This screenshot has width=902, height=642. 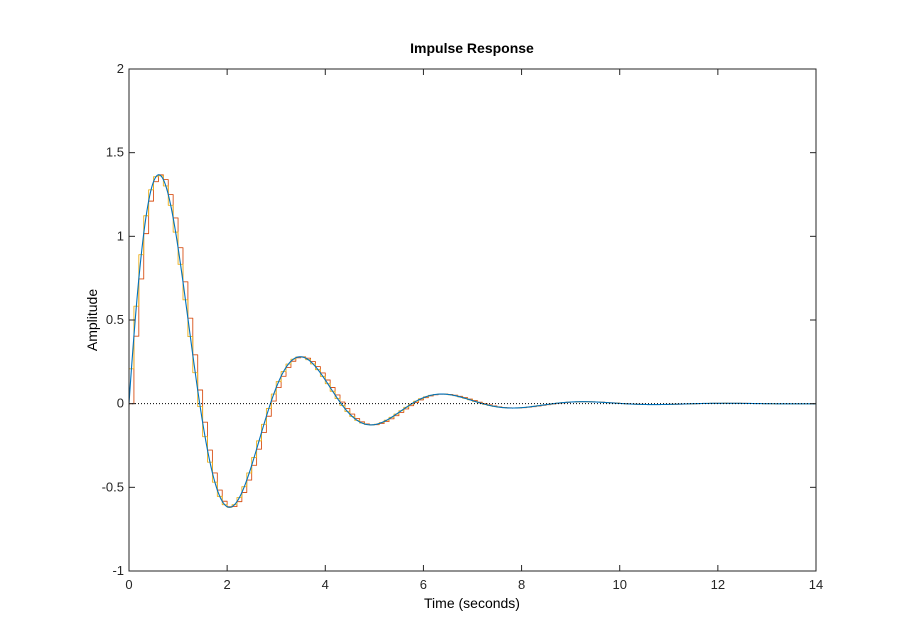 What do you see at coordinates (120, 403) in the screenshot?
I see `y-tick-label: 0` at bounding box center [120, 403].